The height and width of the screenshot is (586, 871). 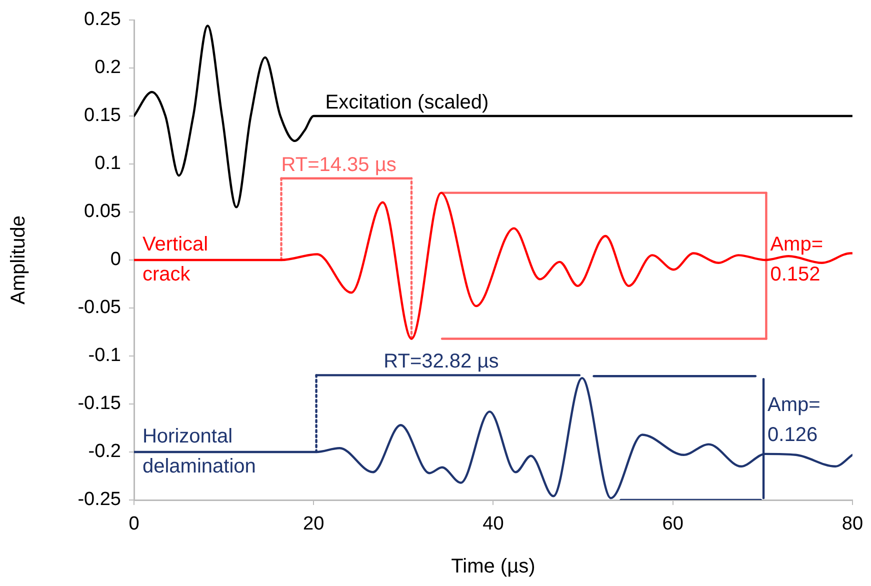 What do you see at coordinates (338, 165) in the screenshot?
I see `annotation: RT=14.35 µs` at bounding box center [338, 165].